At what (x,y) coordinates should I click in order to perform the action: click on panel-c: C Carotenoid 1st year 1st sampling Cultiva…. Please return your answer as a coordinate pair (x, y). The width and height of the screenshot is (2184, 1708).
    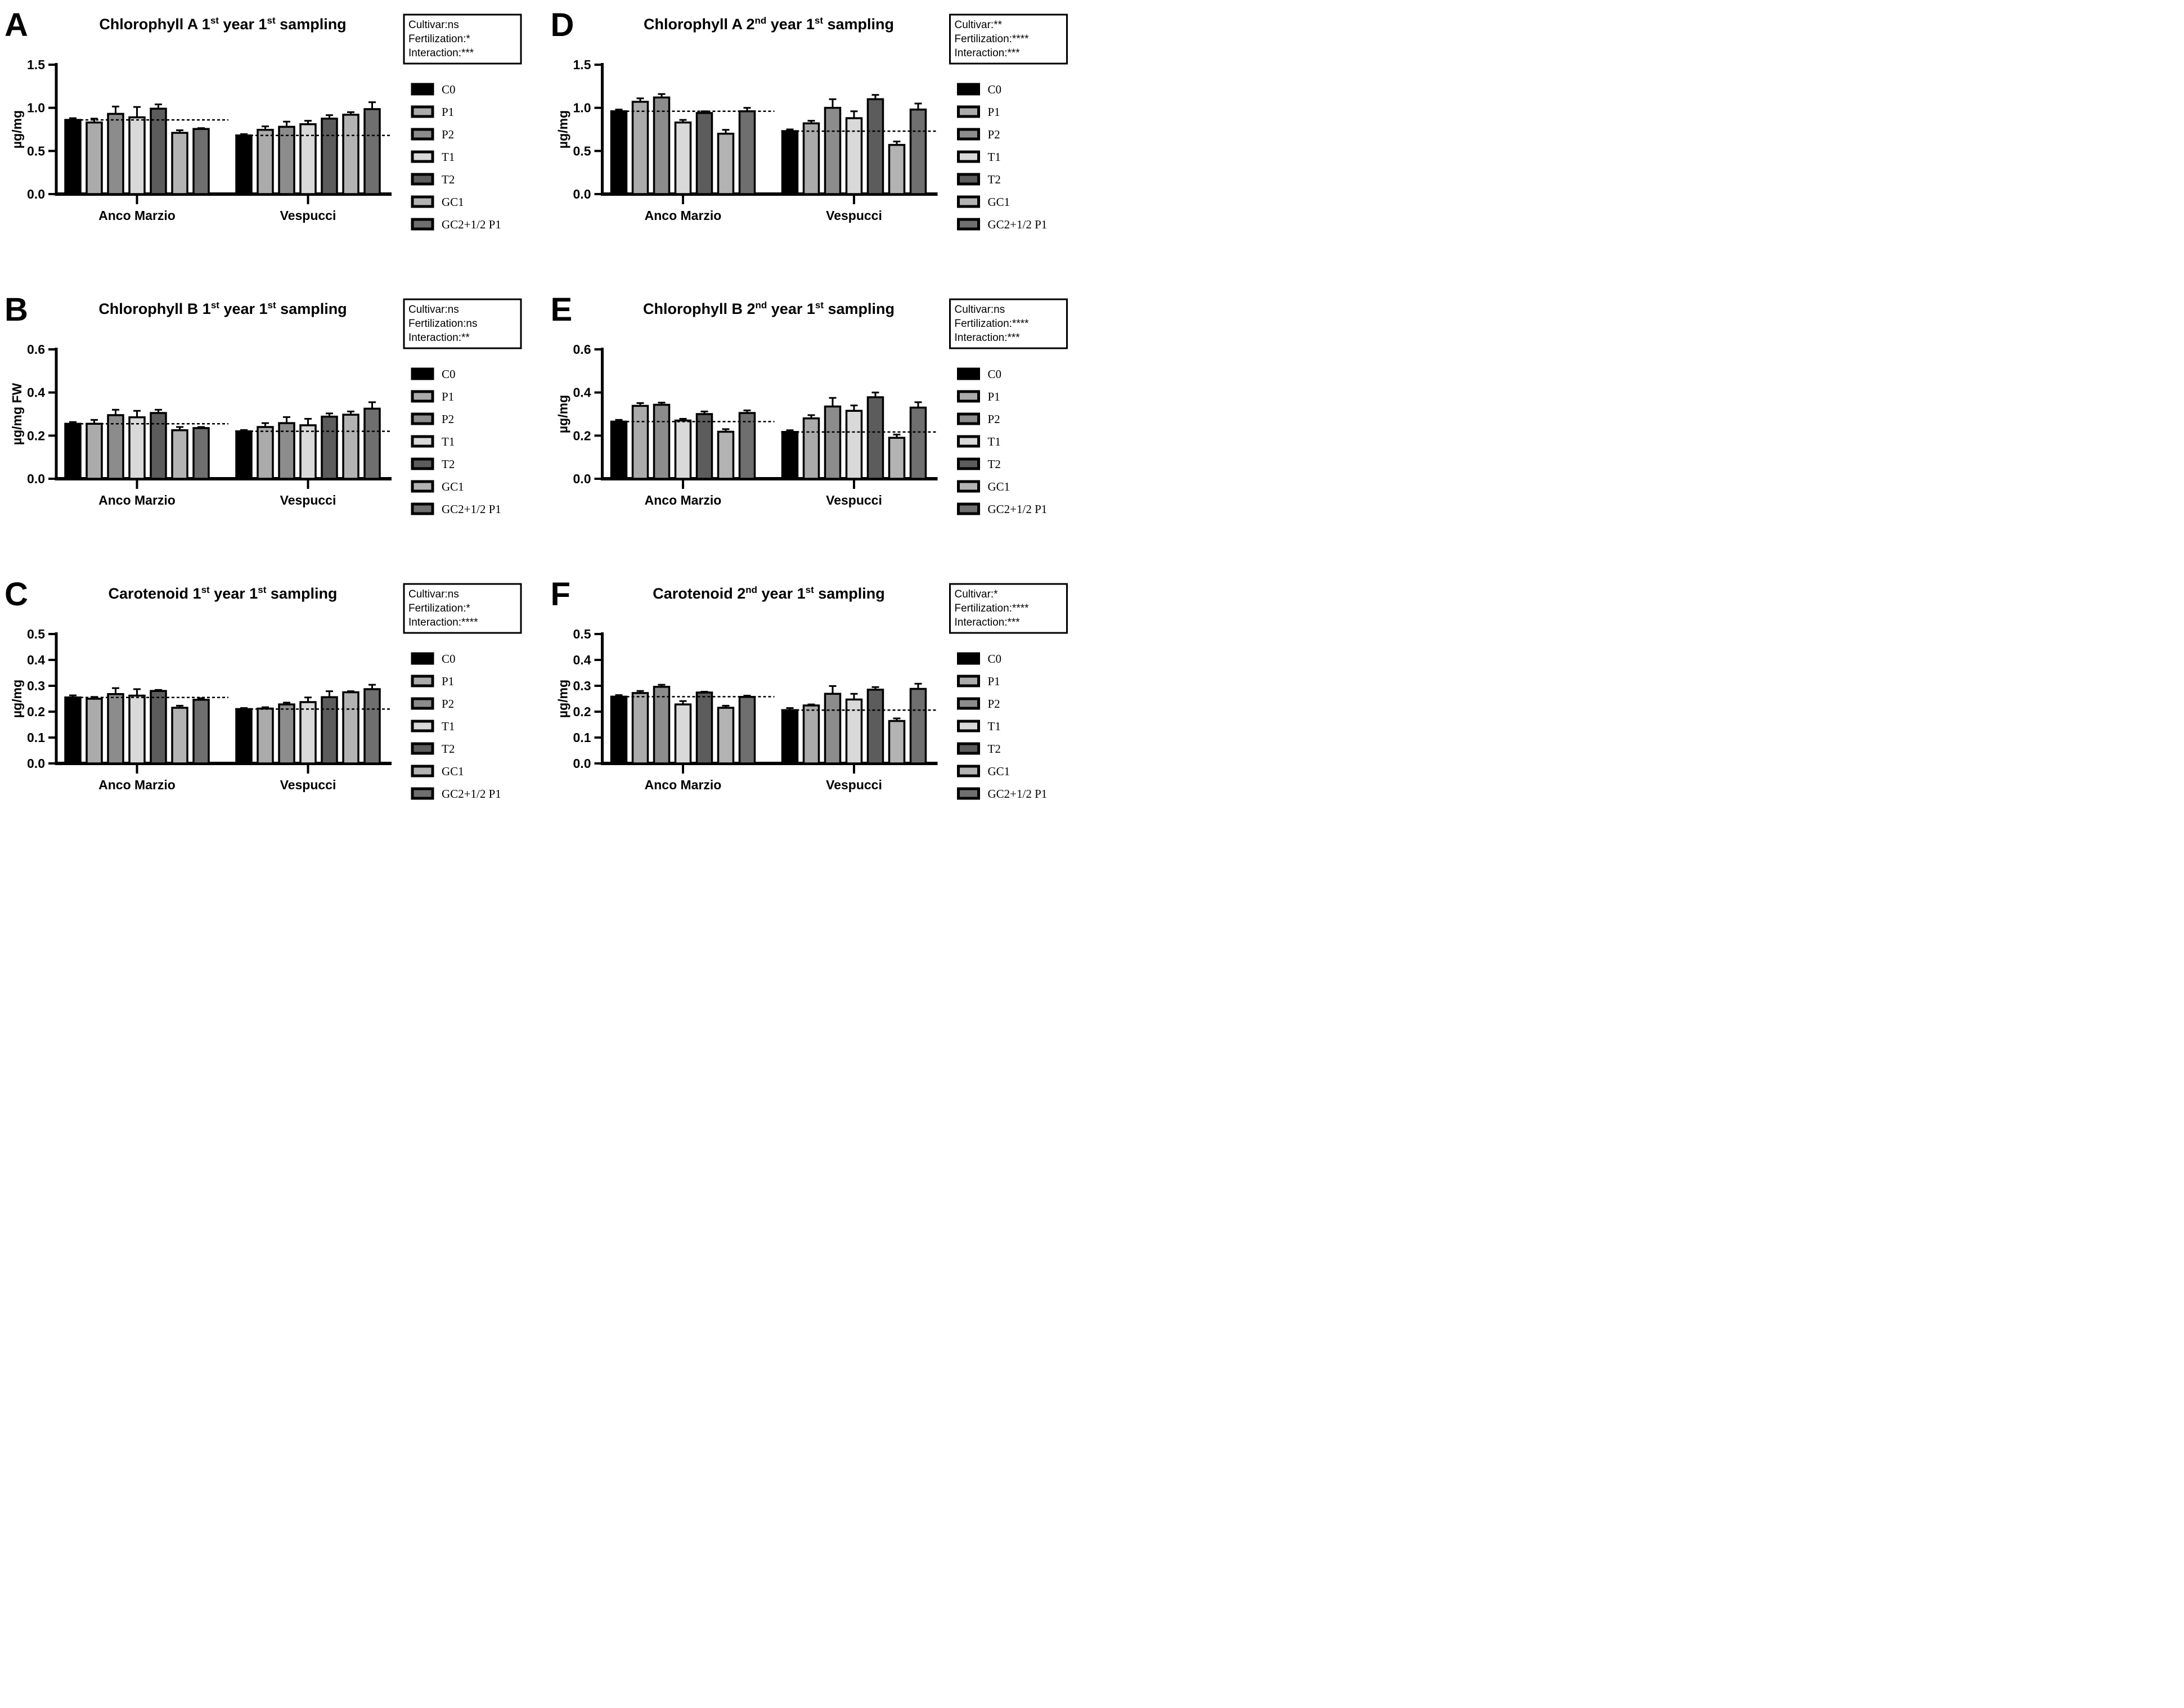
    Looking at the image, I should click on (273, 711).